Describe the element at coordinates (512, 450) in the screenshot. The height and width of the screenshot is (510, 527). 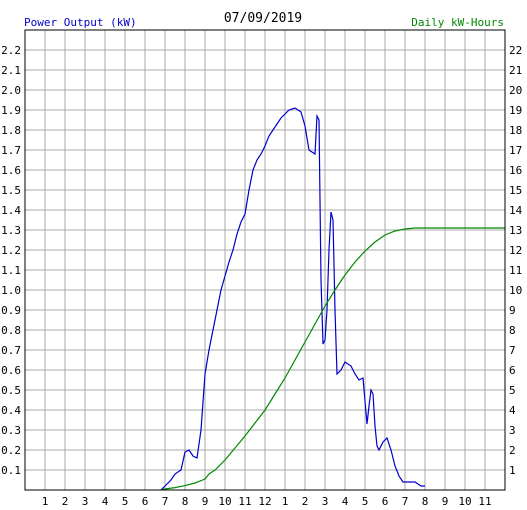
I see `right-tick-label: 2` at that location.